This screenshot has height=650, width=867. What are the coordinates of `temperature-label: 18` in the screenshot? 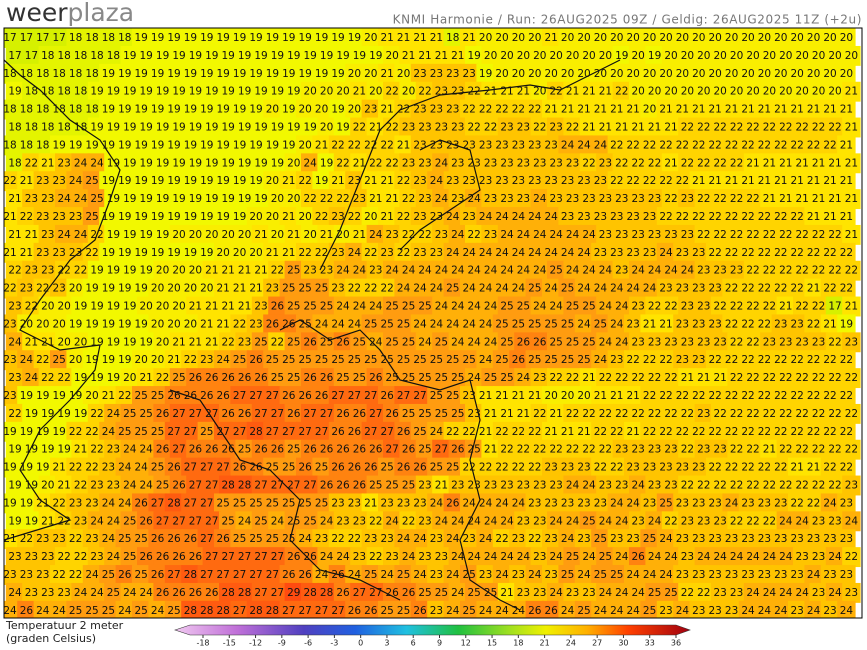 It's located at (91, 110).